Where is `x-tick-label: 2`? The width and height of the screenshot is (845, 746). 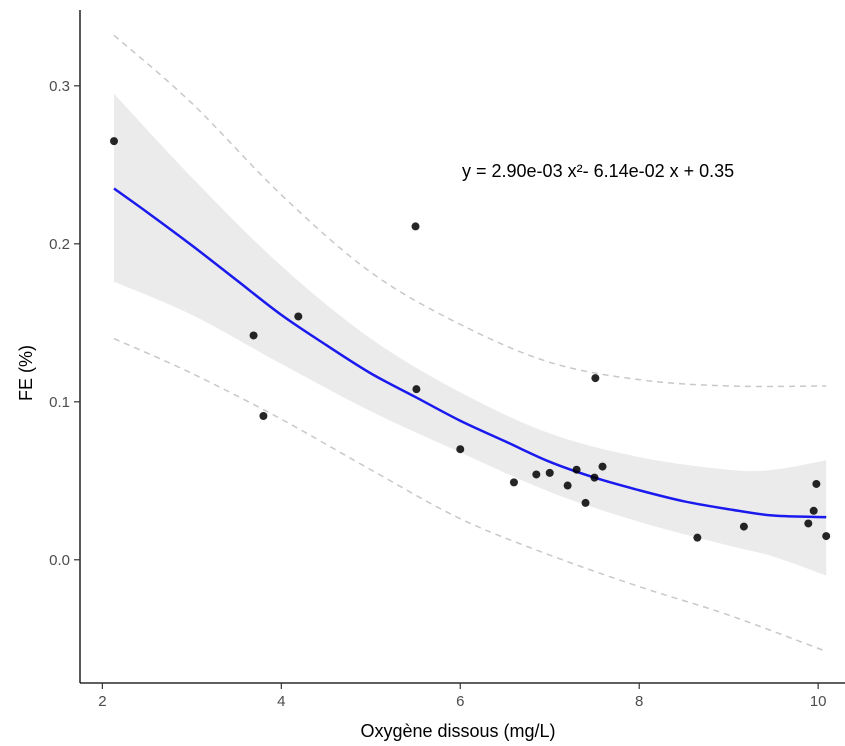
x-tick-label: 2 is located at coordinates (102, 701).